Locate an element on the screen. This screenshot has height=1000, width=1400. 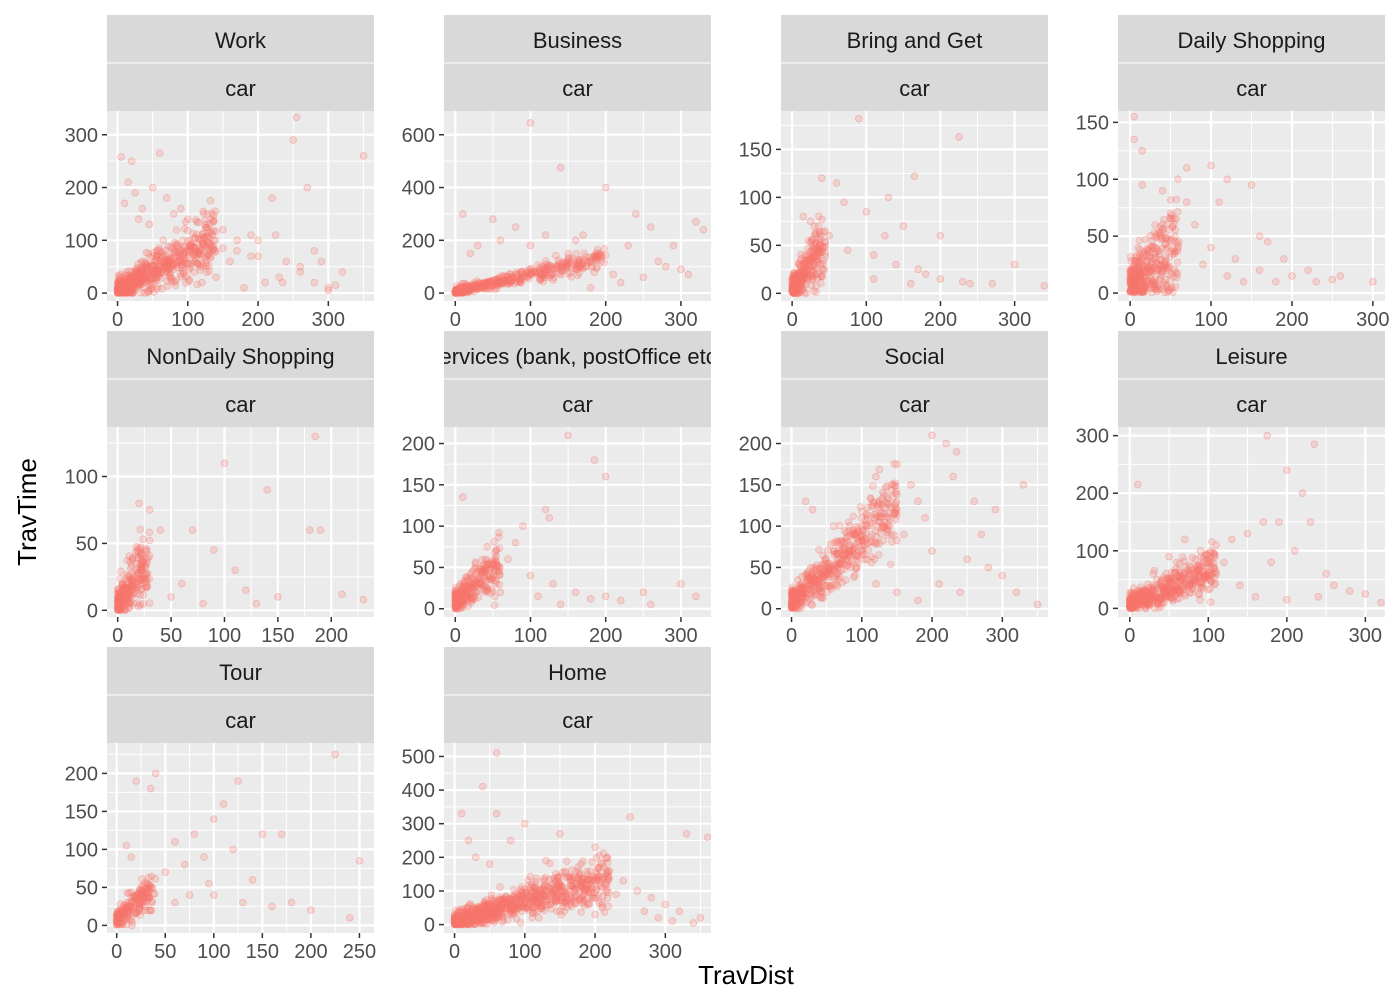
x-tick-label: 300 is located at coordinates (1014, 320).